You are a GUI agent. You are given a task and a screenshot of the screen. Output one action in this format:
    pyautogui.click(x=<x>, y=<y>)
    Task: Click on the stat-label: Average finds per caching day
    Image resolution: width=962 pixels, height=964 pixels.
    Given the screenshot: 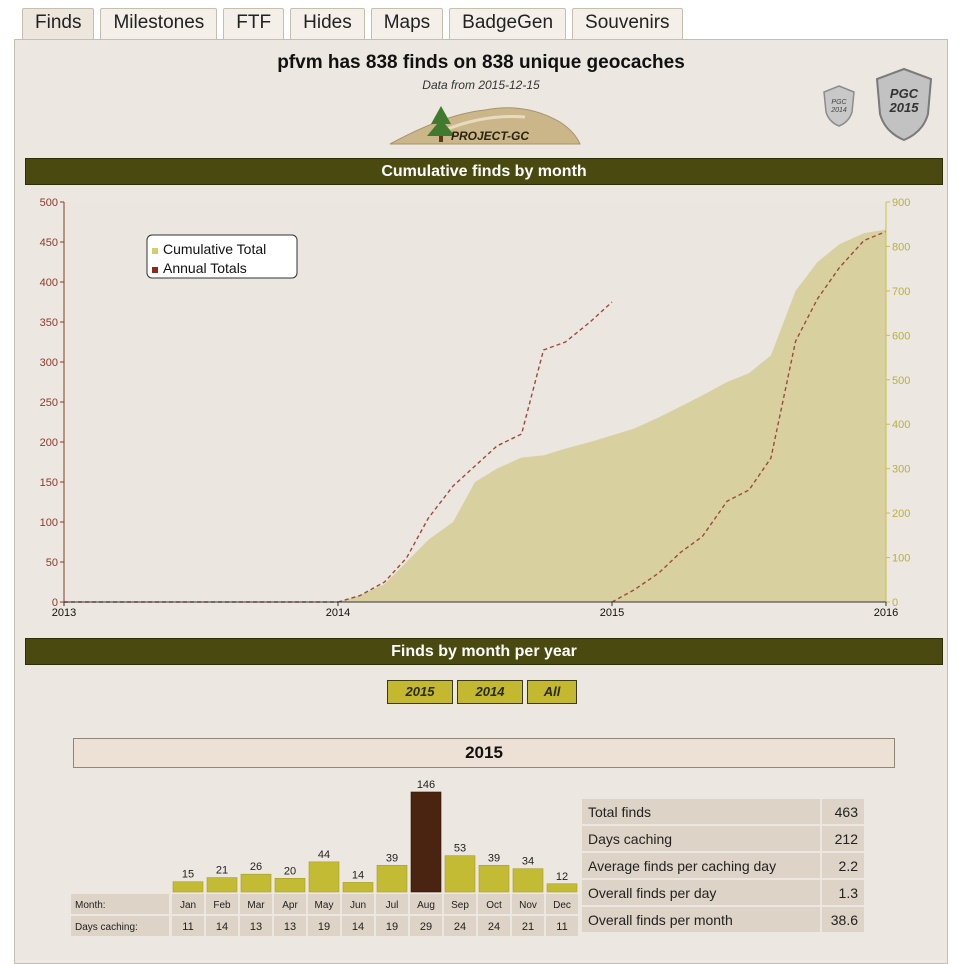 What is the action you would take?
    pyautogui.click(x=701, y=865)
    